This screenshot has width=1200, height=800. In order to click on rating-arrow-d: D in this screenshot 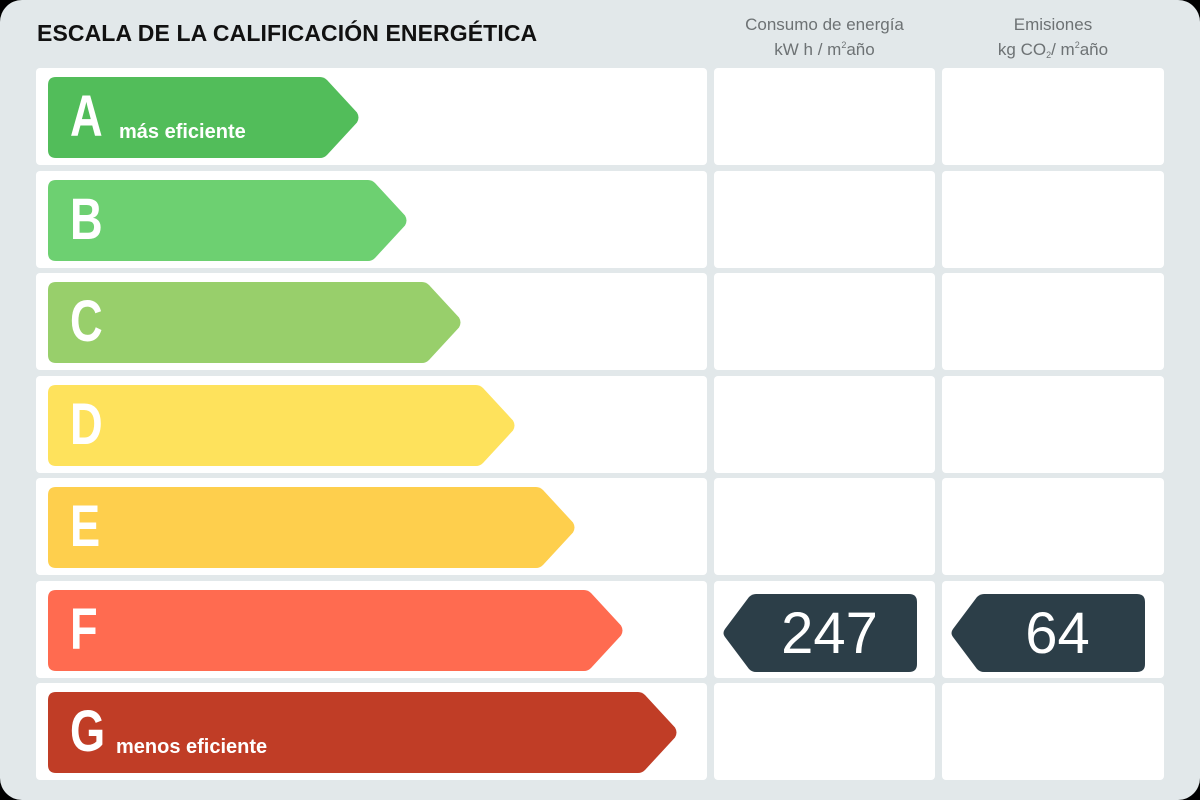, I will do `click(282, 425)`.